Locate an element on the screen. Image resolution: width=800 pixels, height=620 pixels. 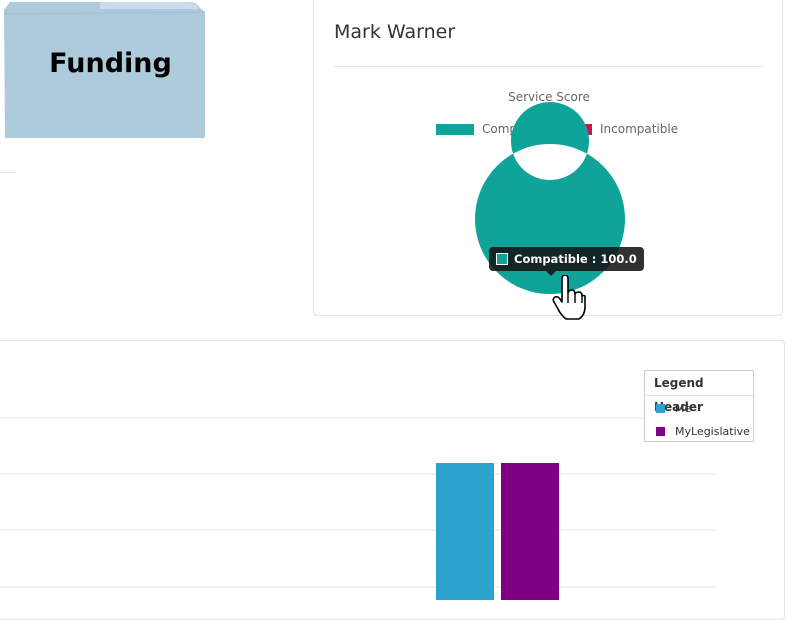
folder-icon is located at coordinates (104, 70).